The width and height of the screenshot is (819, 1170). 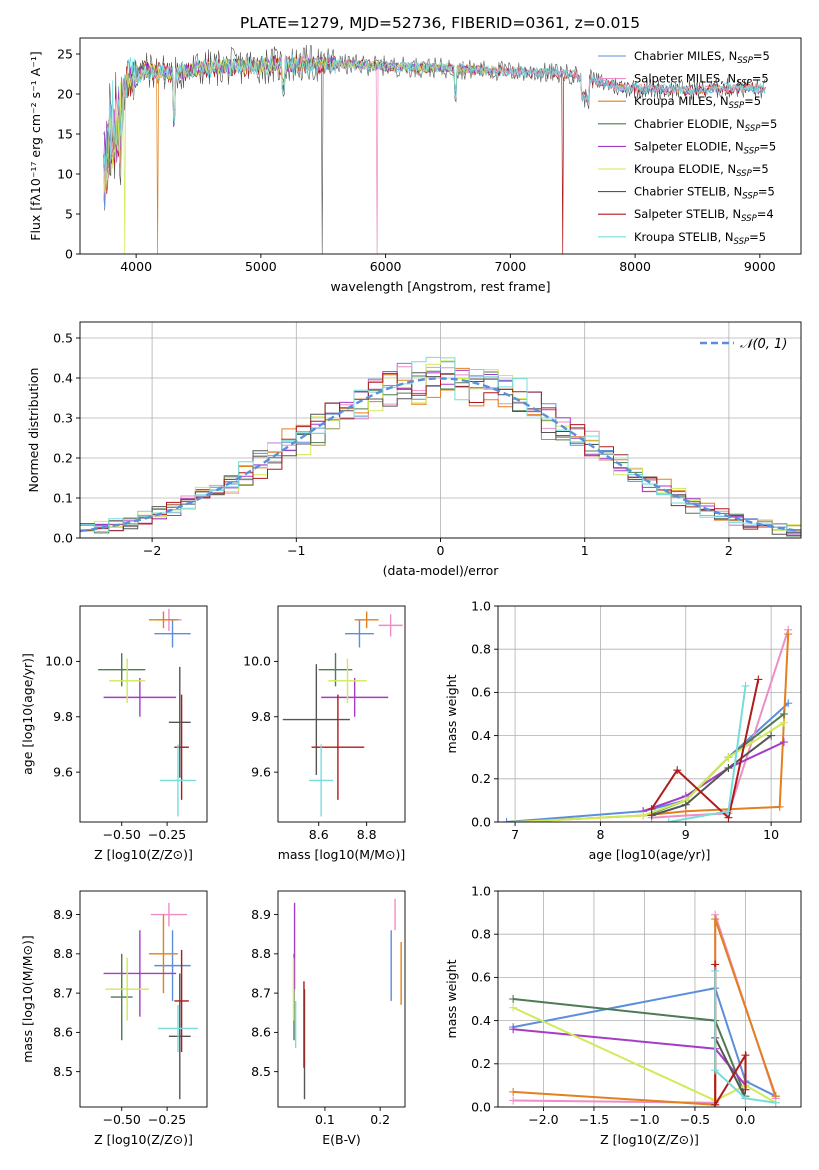 What do you see at coordinates (294, 155) in the screenshot?
I see `spectrum-line-kroupa-elodie` at bounding box center [294, 155].